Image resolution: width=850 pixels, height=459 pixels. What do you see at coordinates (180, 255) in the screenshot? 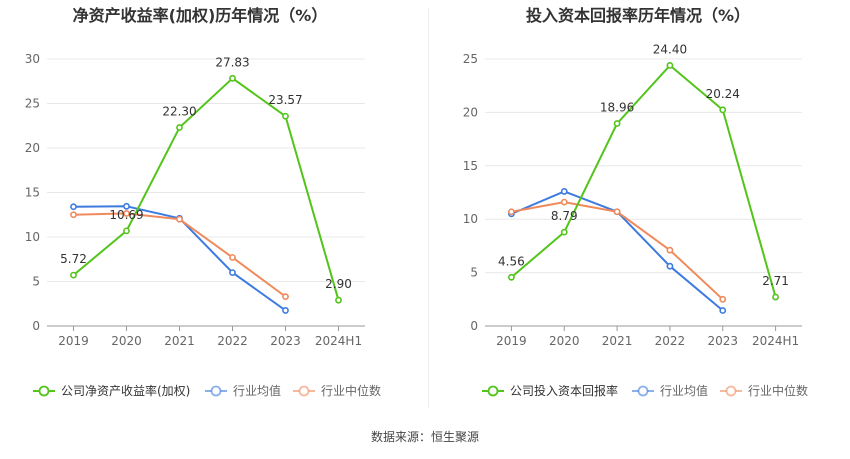
I see `series-line` at bounding box center [180, 255].